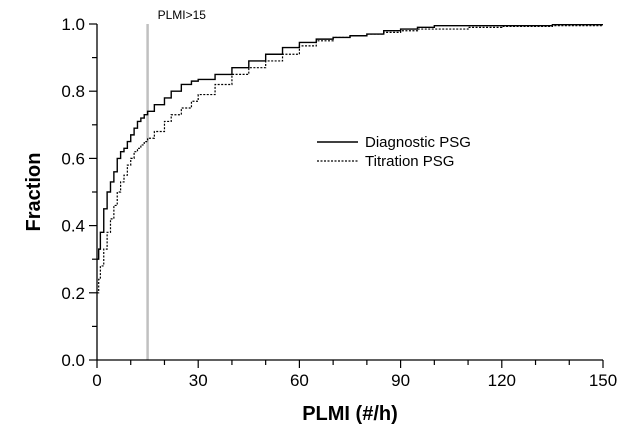 The width and height of the screenshot is (627, 430). What do you see at coordinates (198, 380) in the screenshot?
I see `x-tick-label: 30` at bounding box center [198, 380].